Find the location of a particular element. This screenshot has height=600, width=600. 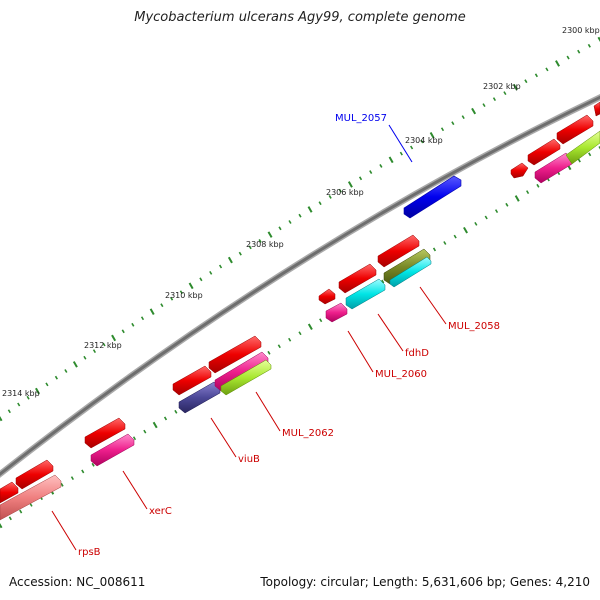

label-viub: viuB is located at coordinates (249, 459).